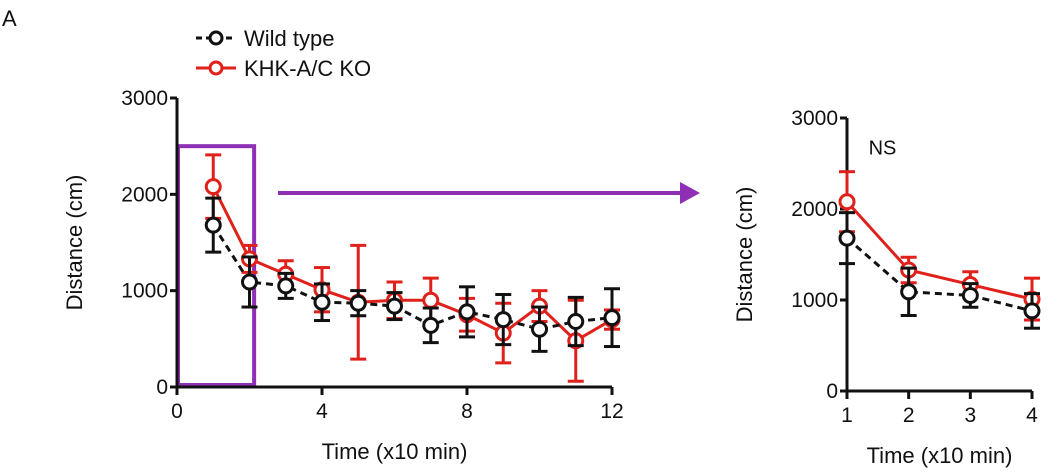  Describe the element at coordinates (283, 53) in the screenshot. I see `legend: Wild type KHK-A/C KO` at that location.